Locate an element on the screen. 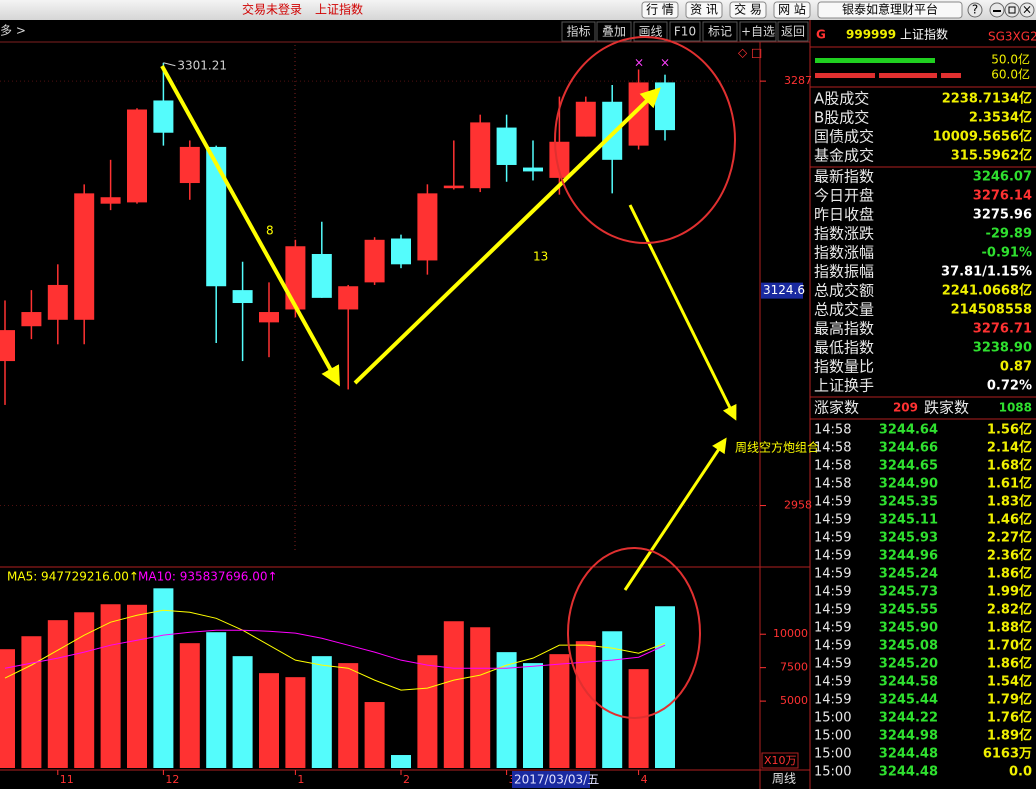 This screenshot has height=789, width=1036. unit-box is located at coordinates (780, 760).